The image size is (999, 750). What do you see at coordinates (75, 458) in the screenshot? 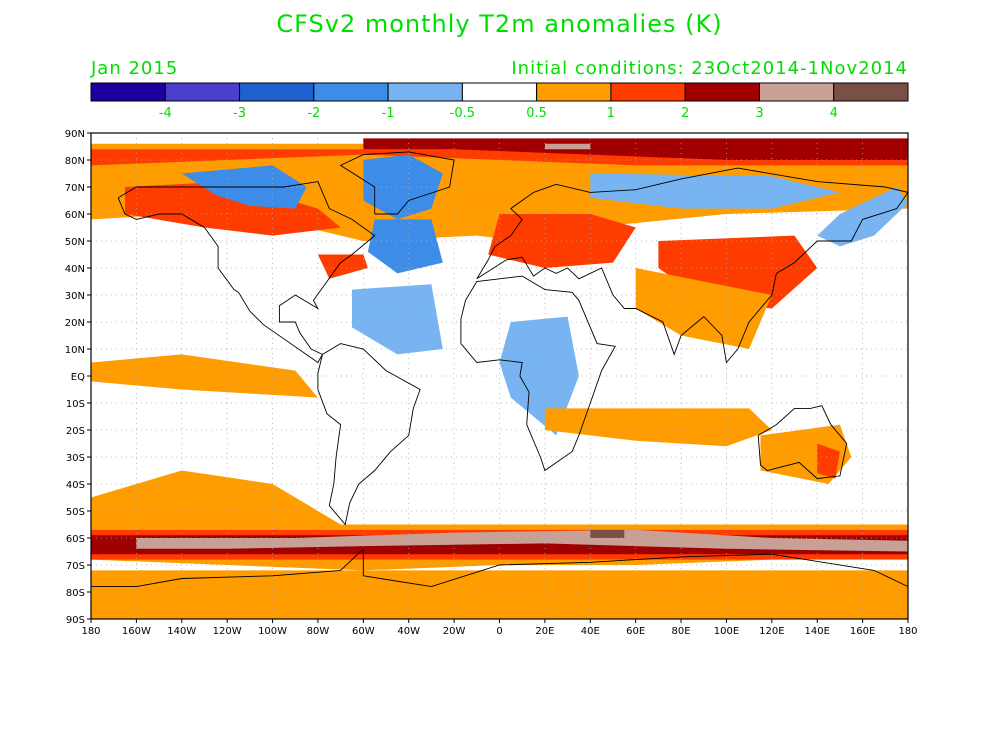
I see `lat-tick-label: 30S` at bounding box center [75, 458].